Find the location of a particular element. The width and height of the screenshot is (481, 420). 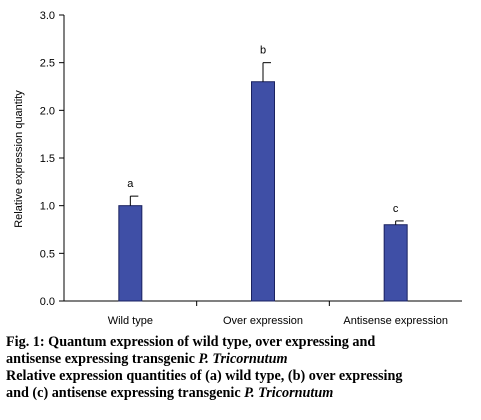

caption-line-2: antisense expressing transgenic is located at coordinates (102, 359).